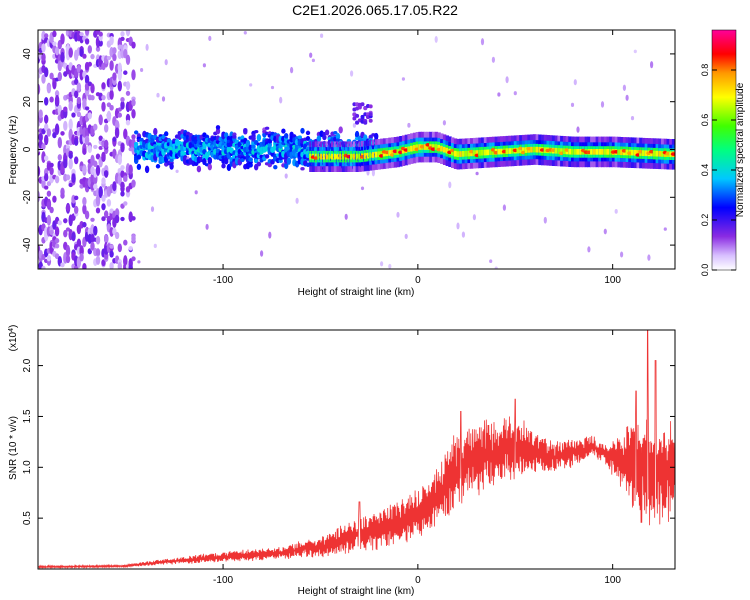  Describe the element at coordinates (705, 70) in the screenshot. I see `colorbar-tick-label: 0.8` at that location.